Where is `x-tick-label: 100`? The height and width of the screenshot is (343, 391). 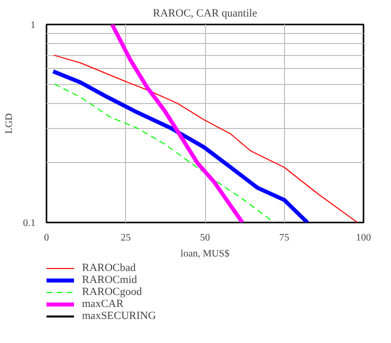
x-tick-label: 100 is located at coordinates (363, 238).